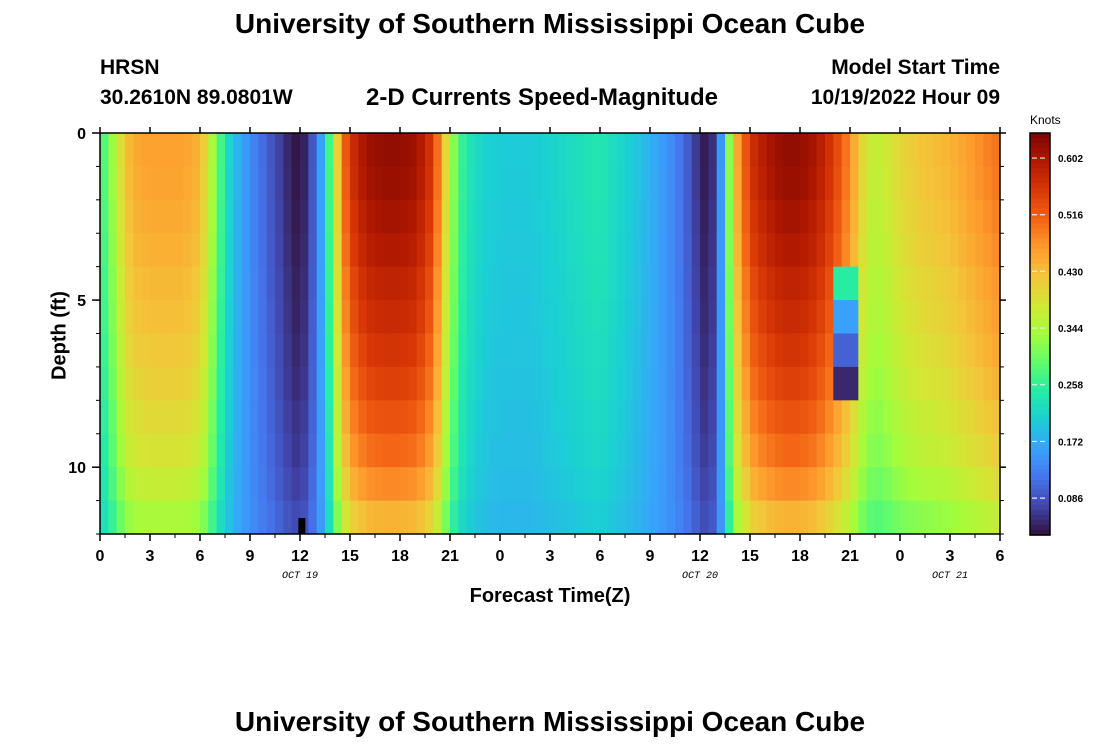 This screenshot has width=1100, height=750. What do you see at coordinates (450, 556) in the screenshot?
I see `x-tick-label: 21` at bounding box center [450, 556].